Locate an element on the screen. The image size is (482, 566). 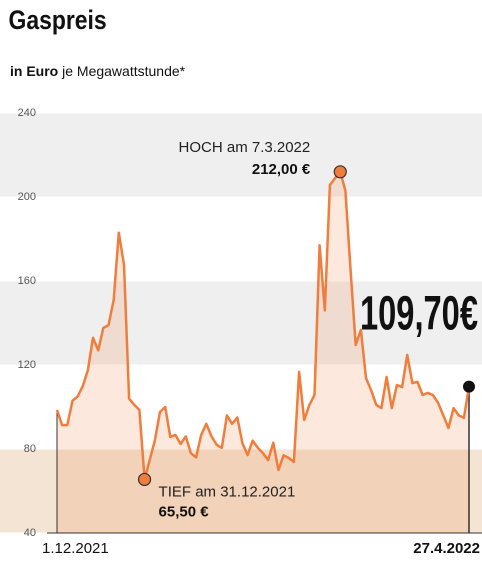
y-tick-label: 120 is located at coordinates (27, 365).